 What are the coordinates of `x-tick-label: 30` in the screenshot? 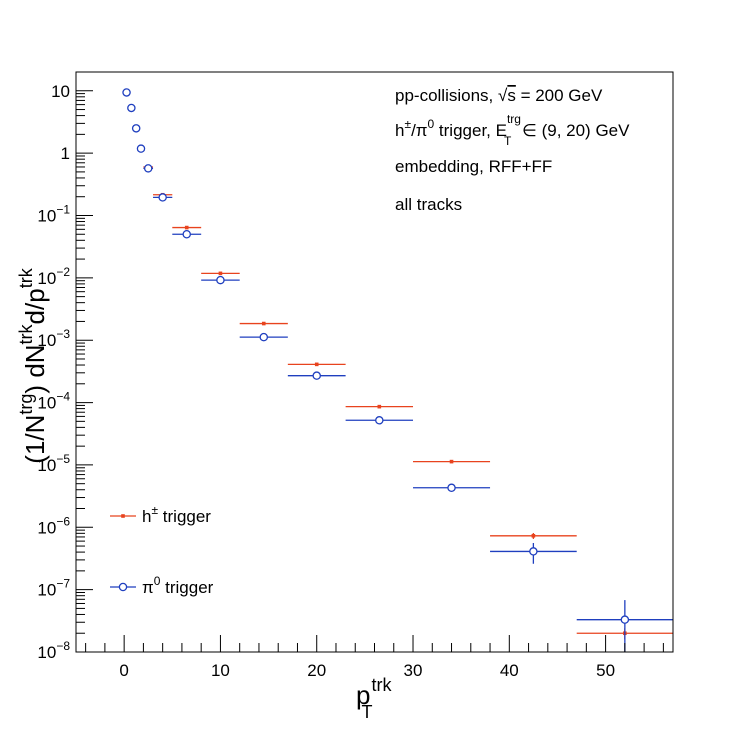 It's located at (413, 670).